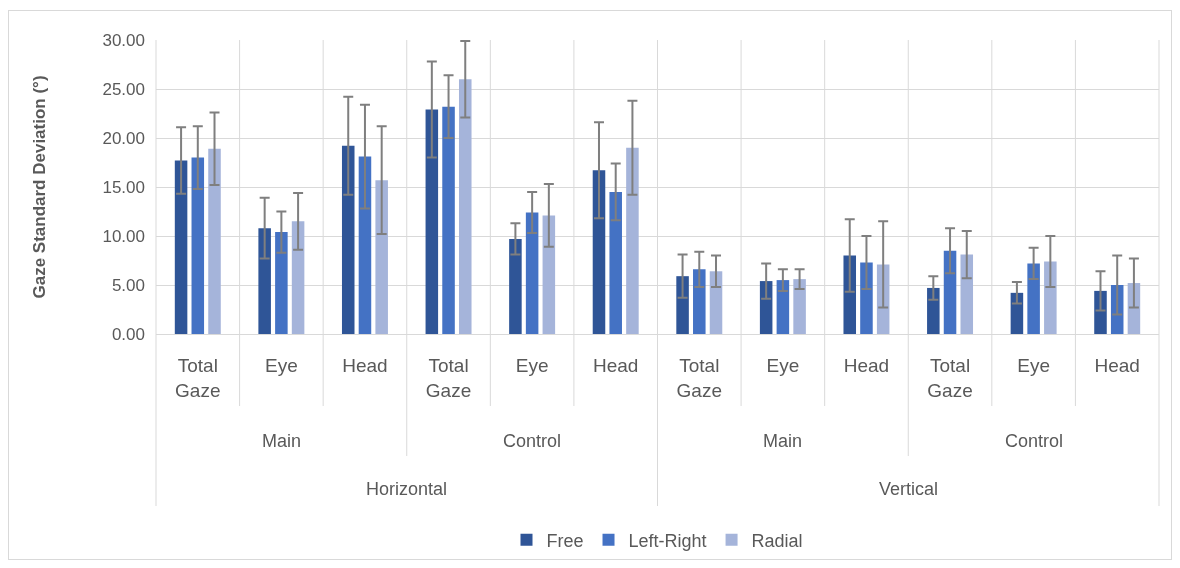 The width and height of the screenshot is (1180, 568). Describe the element at coordinates (565, 540) in the screenshot. I see `legend-label: Free` at that location.